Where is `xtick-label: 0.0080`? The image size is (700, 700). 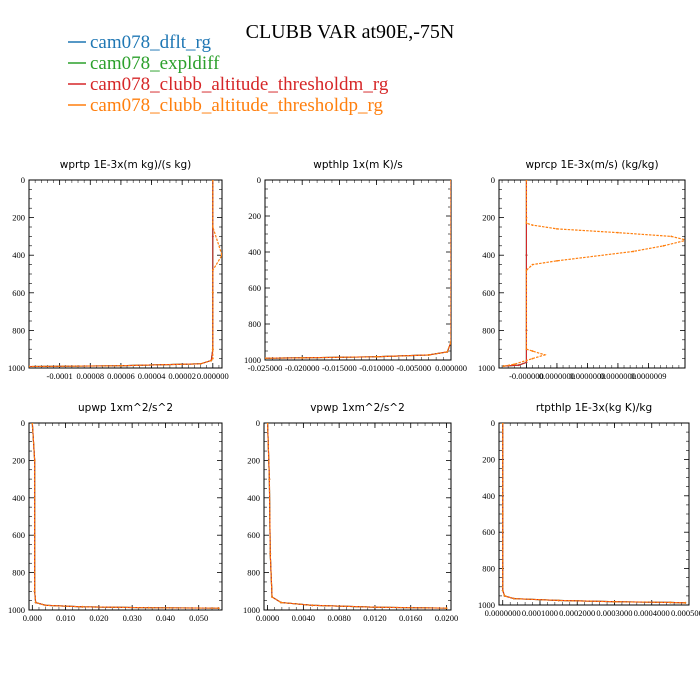
xtick-label: 0.0080 is located at coordinates (338, 618).